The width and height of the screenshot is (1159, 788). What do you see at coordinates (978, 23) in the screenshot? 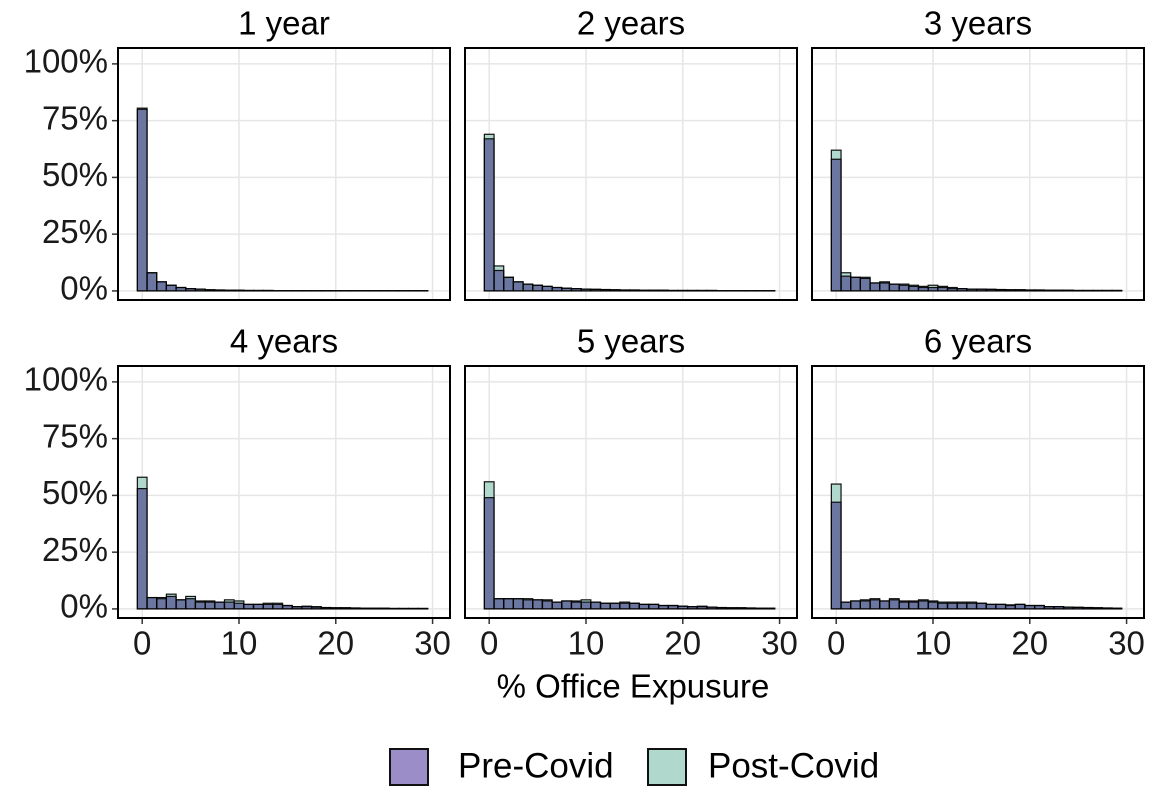
I see `facet-title: 3 years` at bounding box center [978, 23].